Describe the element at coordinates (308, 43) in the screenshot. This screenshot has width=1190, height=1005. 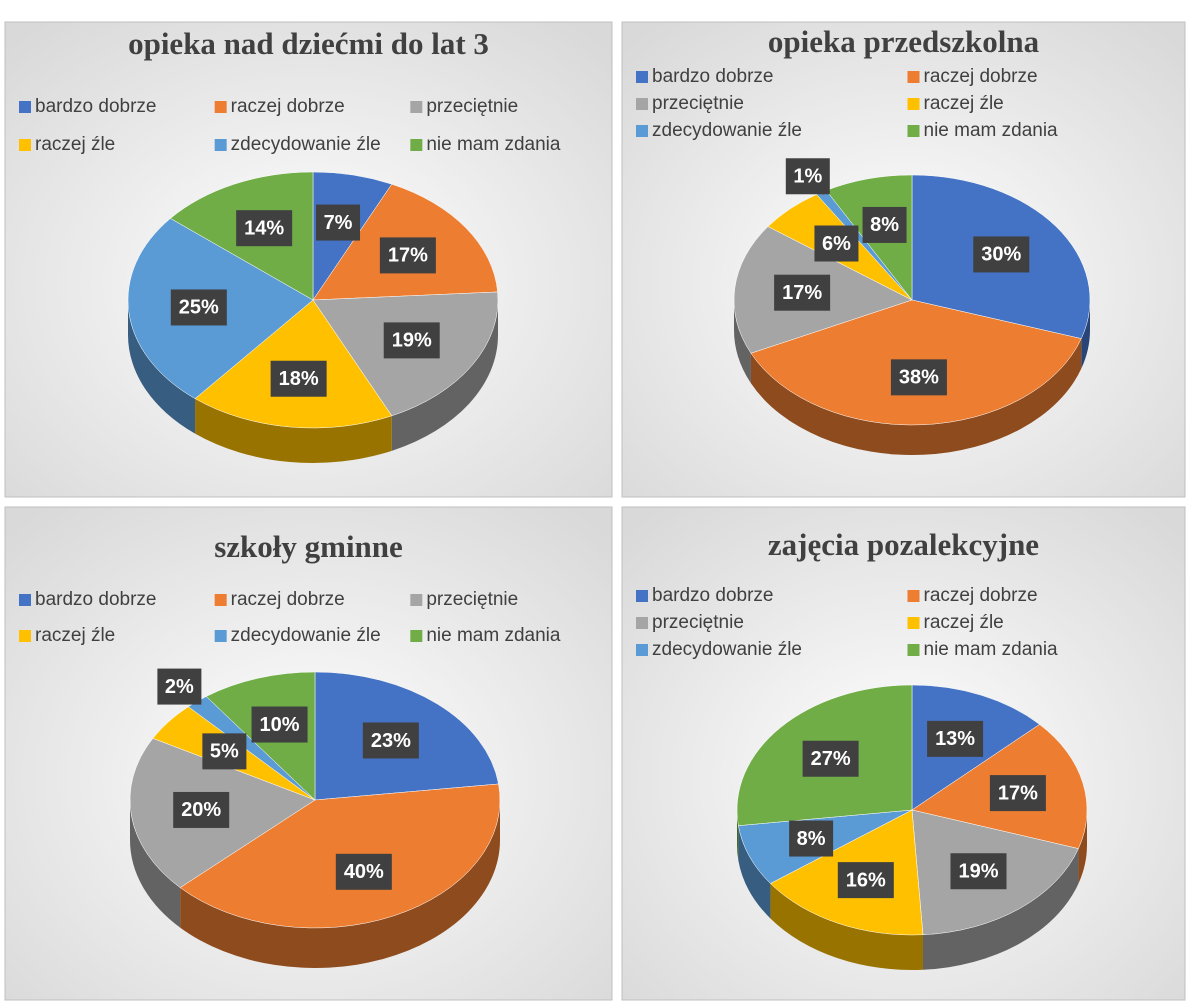
I see `chart-title: opieka nad dziećmi do lat 3` at that location.